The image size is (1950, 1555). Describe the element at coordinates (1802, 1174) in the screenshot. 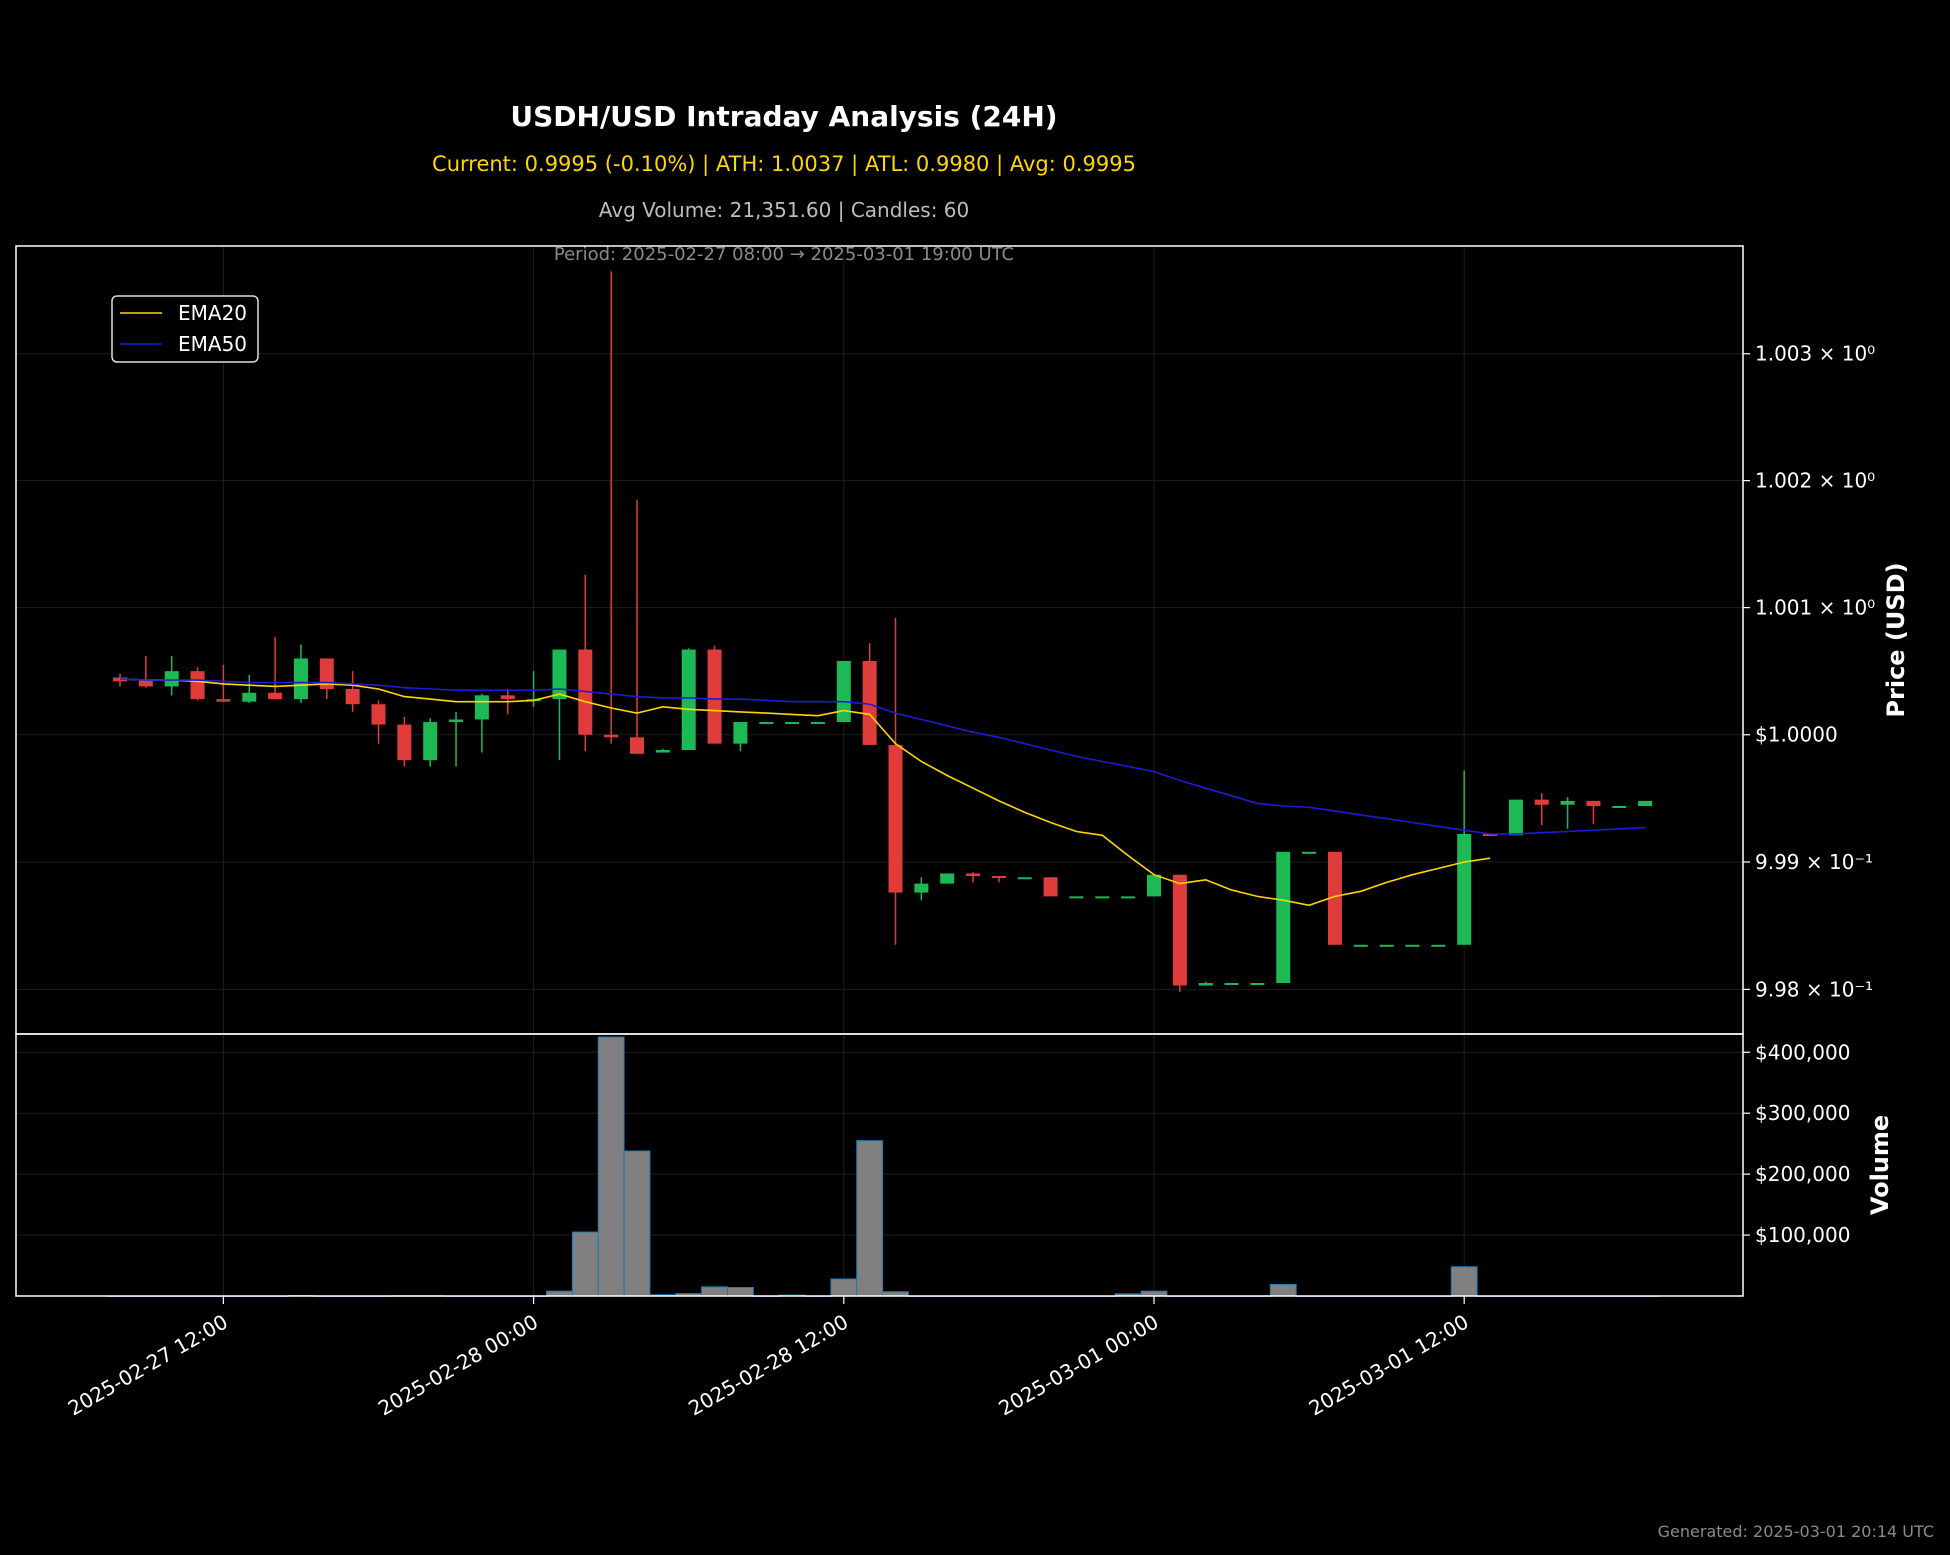

I see `volume-tick-label: $200,000` at that location.